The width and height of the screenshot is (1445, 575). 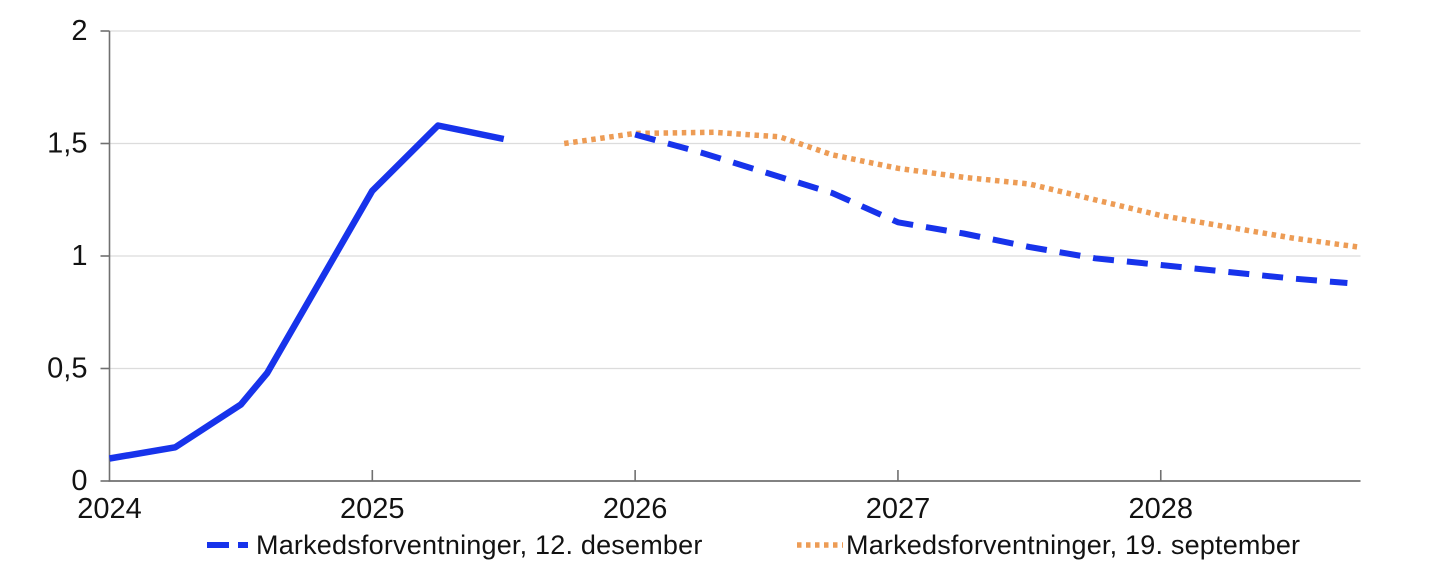 I want to click on x-tick-label: 2025, so click(x=372, y=509).